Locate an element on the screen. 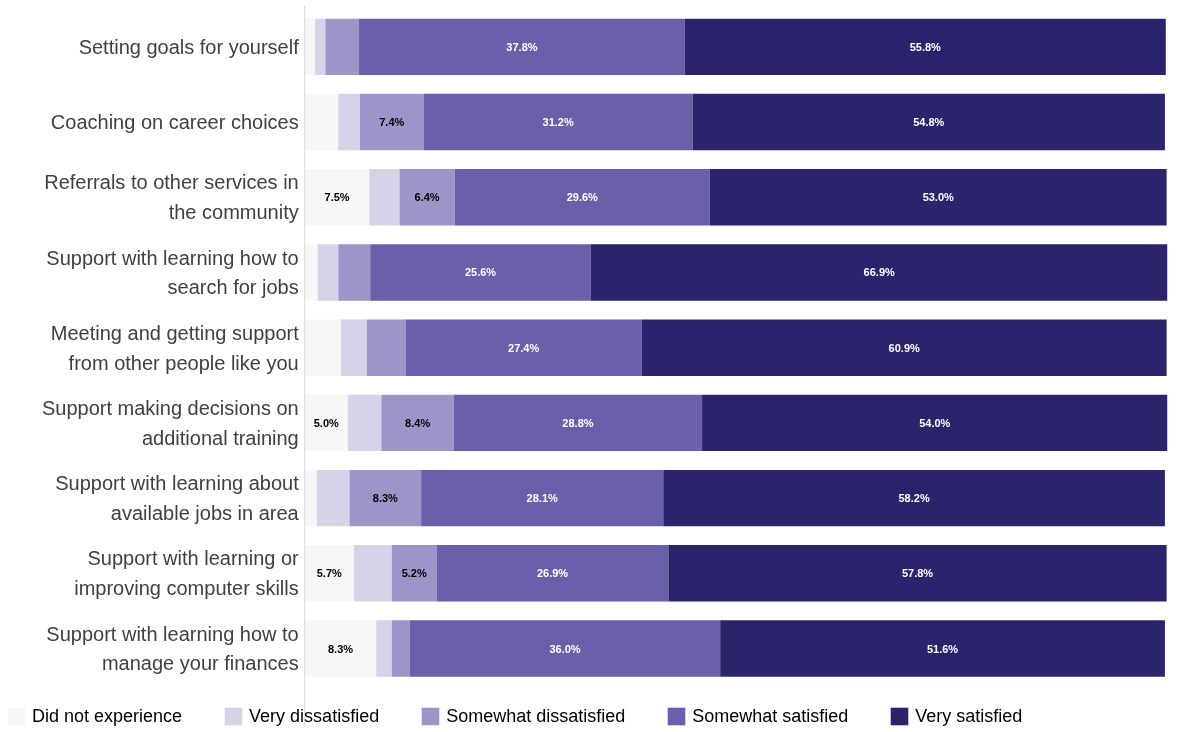 Image resolution: width=1202 pixels, height=732 pixels. data-label: 55.8% is located at coordinates (925, 46).